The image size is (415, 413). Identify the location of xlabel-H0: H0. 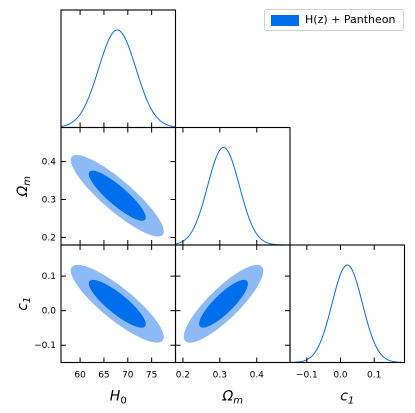
(118, 398).